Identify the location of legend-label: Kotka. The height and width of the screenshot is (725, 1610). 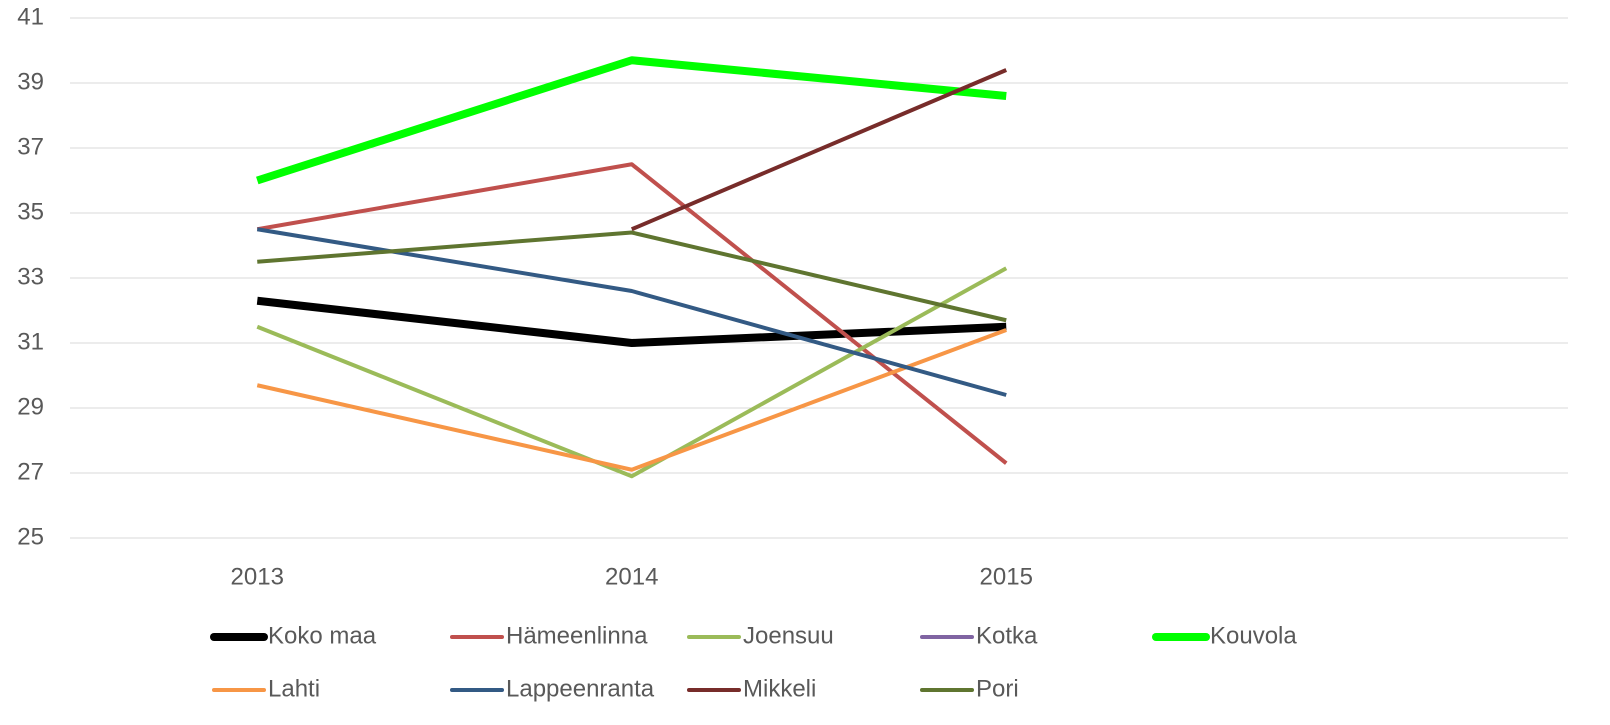
(1007, 635).